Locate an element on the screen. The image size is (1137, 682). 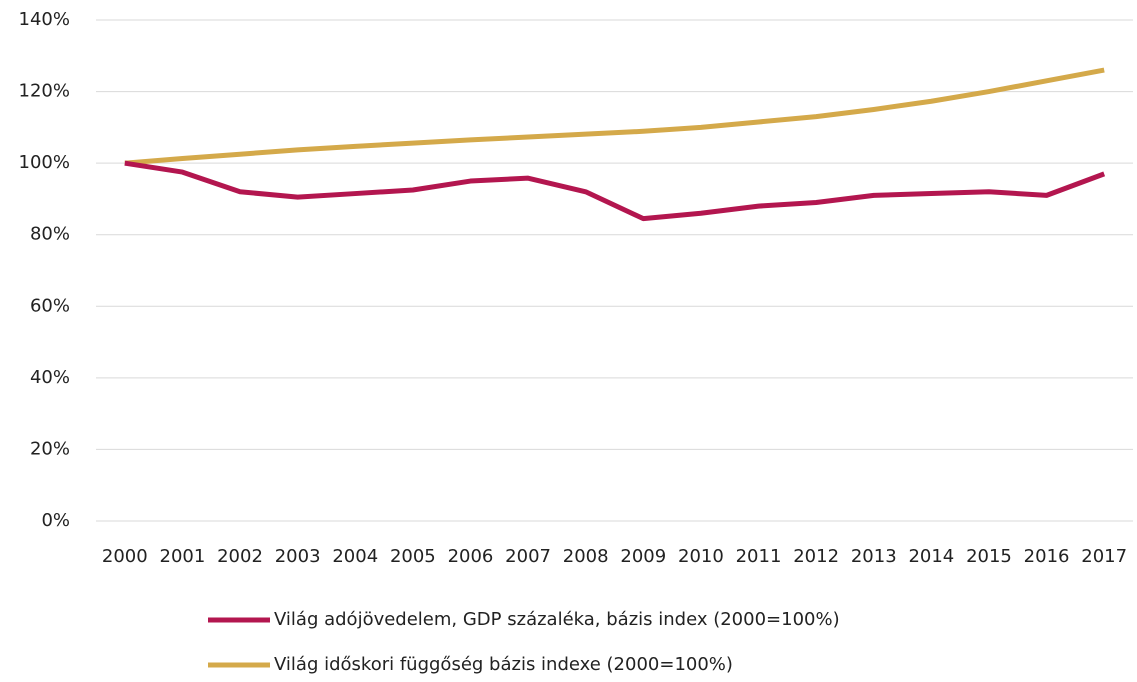
x-tick-label: 2017 is located at coordinates (1104, 556).